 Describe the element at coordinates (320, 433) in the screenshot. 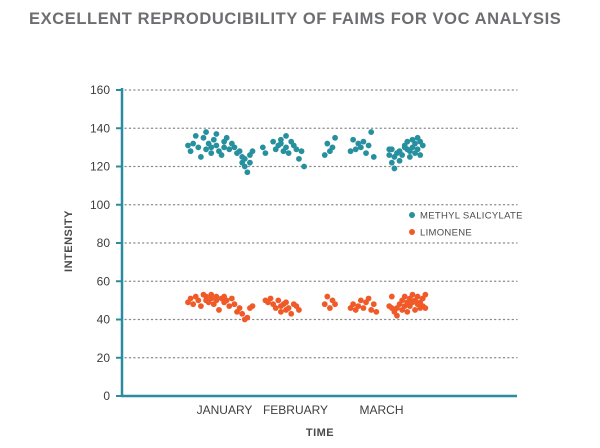

I see `x-axis-title: TIME` at that location.